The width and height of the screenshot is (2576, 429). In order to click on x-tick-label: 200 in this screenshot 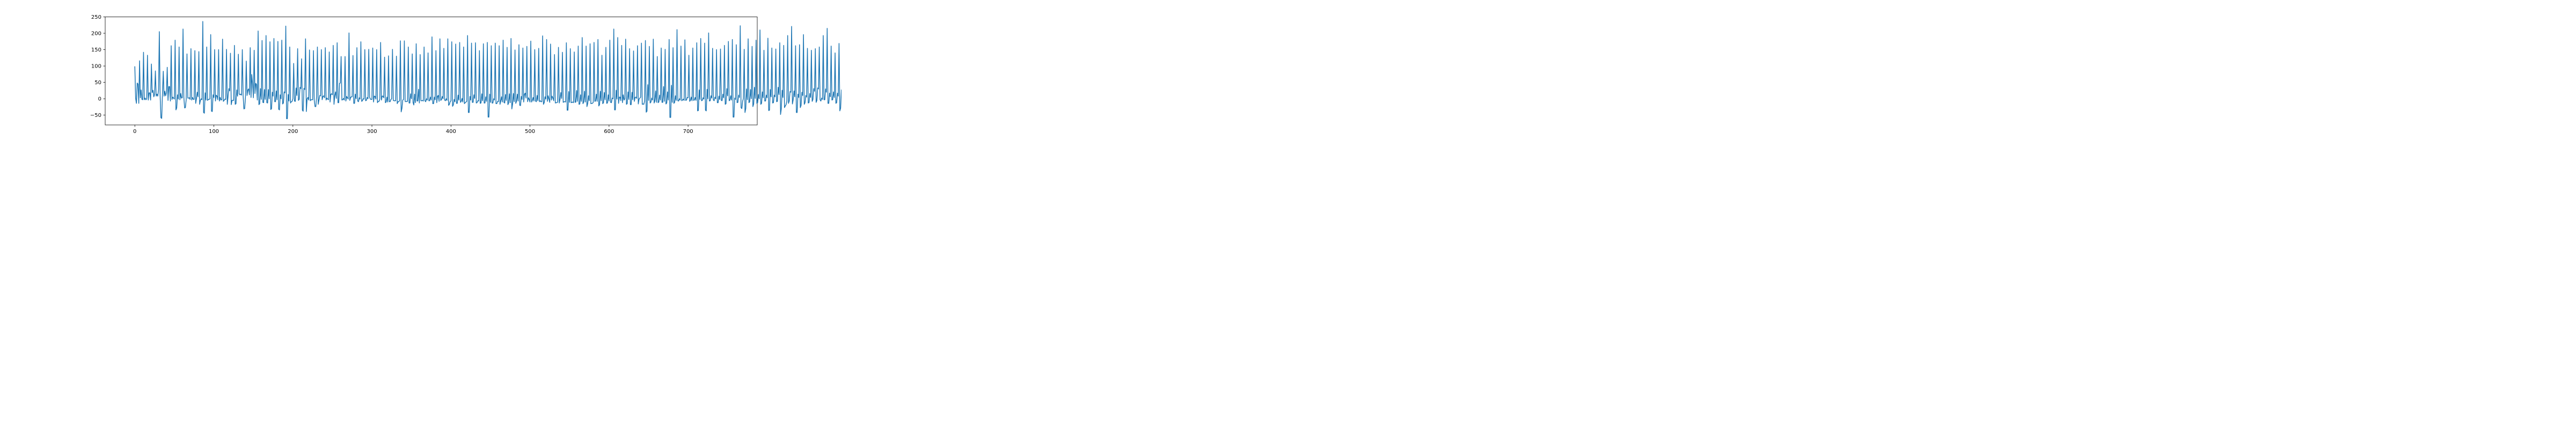, I will do `click(293, 132)`.